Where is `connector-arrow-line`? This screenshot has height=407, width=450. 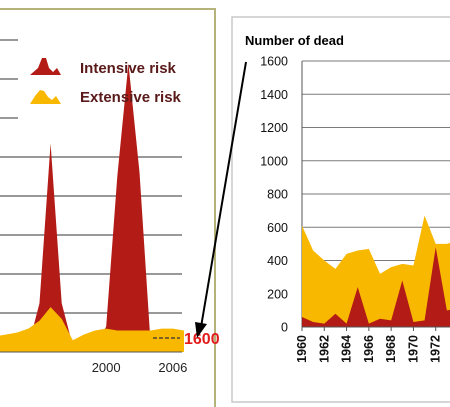
connector-arrow-line is located at coordinates (223, 194).